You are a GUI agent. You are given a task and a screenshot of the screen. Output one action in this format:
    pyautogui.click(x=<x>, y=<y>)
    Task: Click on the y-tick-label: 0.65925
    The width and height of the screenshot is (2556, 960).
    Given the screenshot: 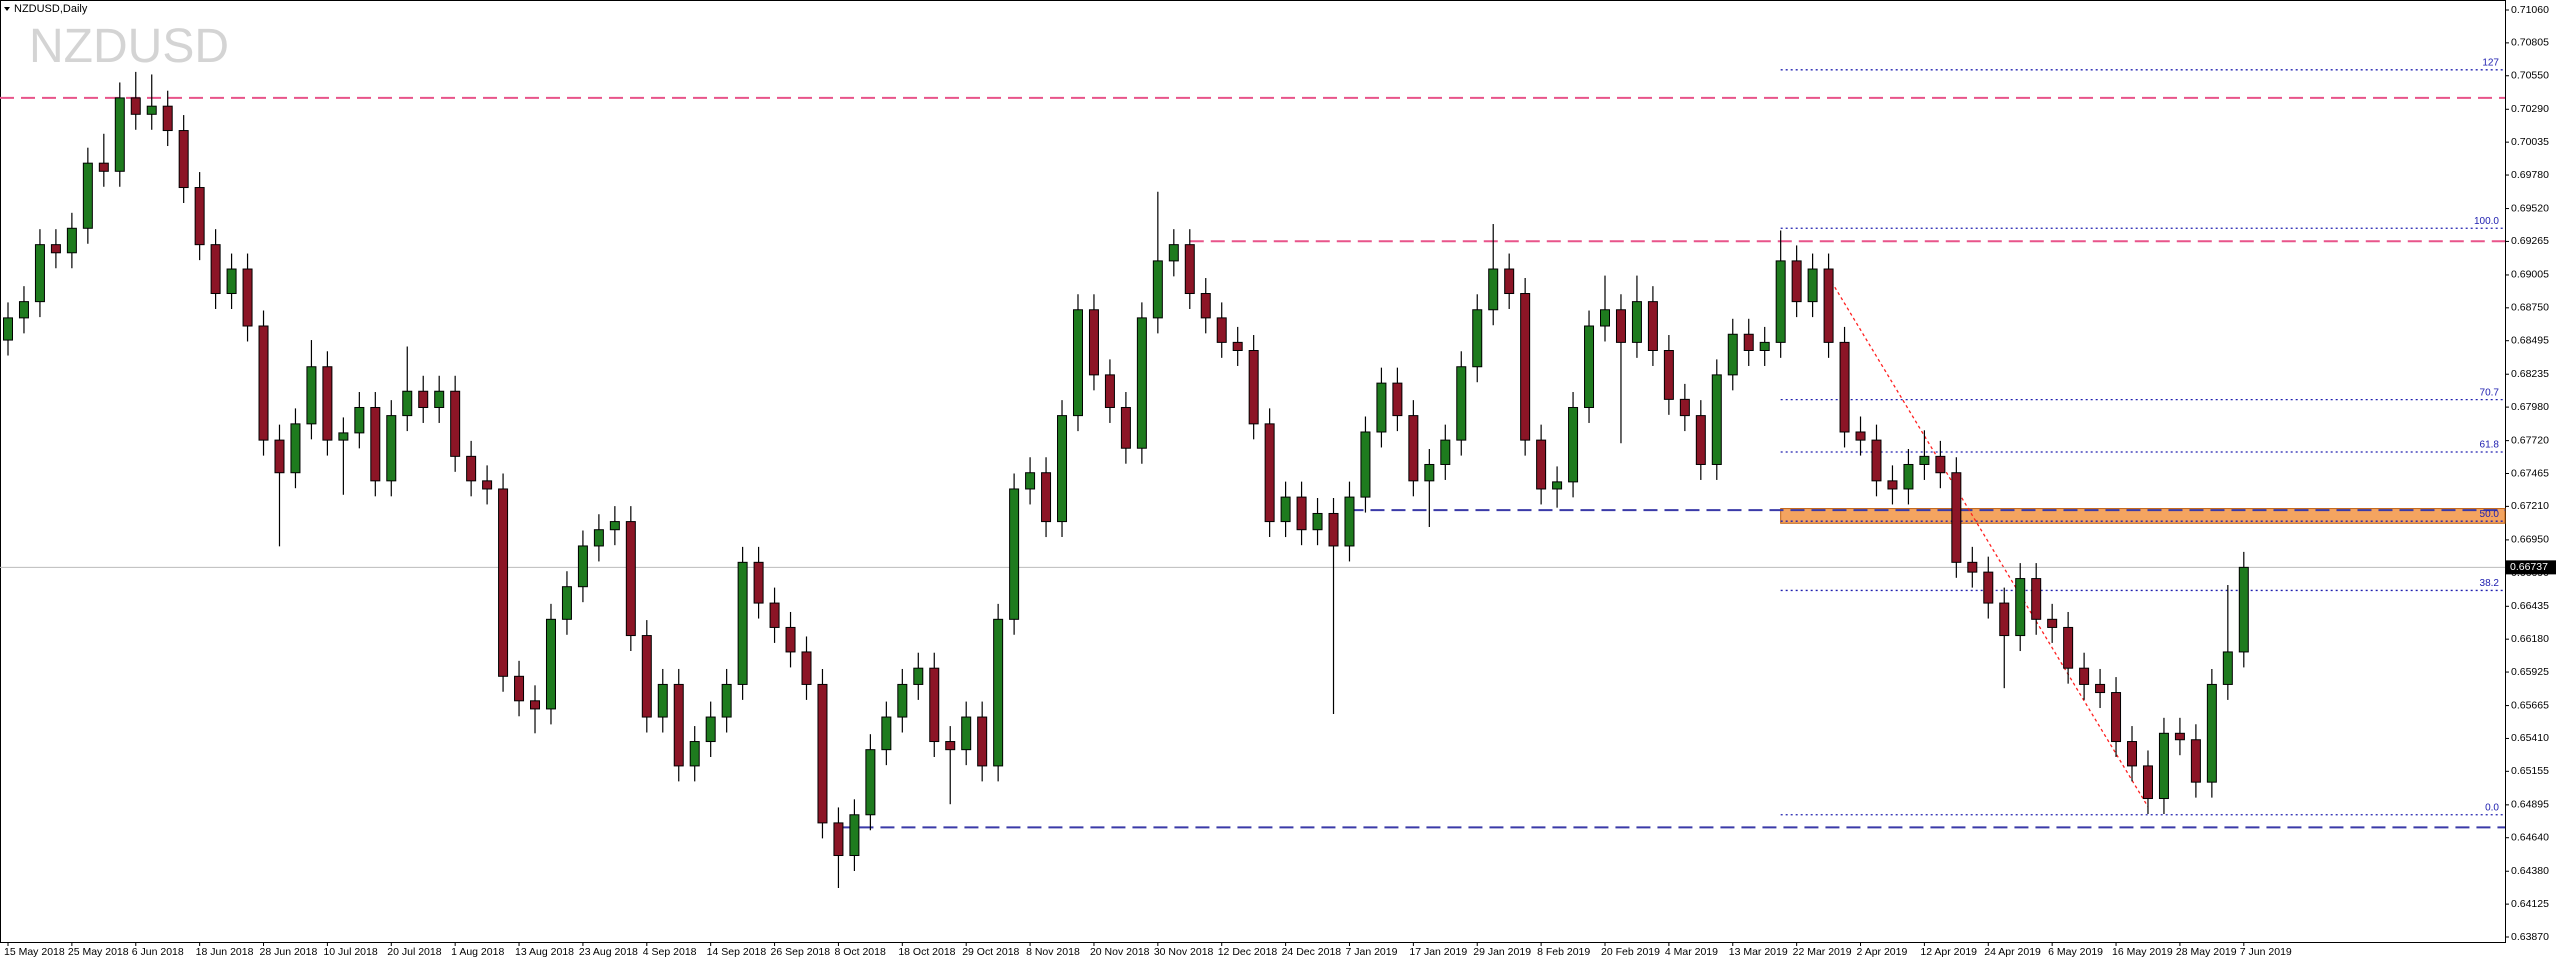 What is the action you would take?
    pyautogui.click(x=2530, y=672)
    